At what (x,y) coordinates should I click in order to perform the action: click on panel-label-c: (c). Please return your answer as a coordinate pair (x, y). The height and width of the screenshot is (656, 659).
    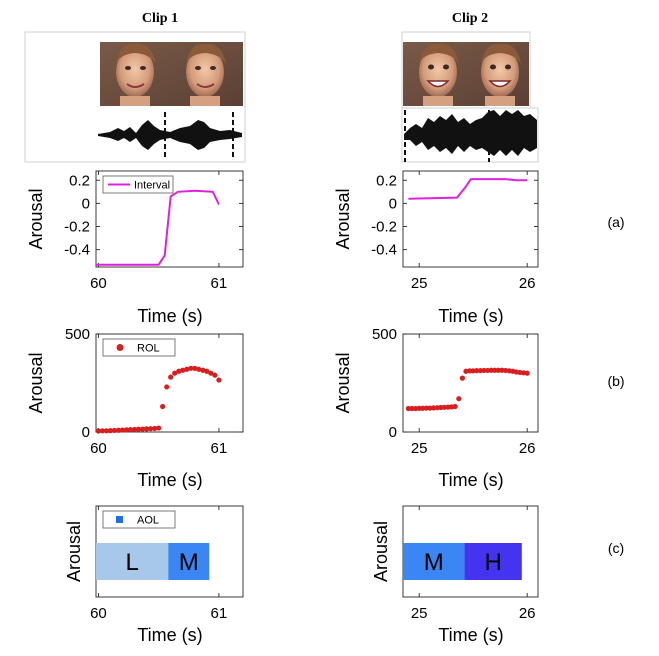
    Looking at the image, I should click on (616, 548).